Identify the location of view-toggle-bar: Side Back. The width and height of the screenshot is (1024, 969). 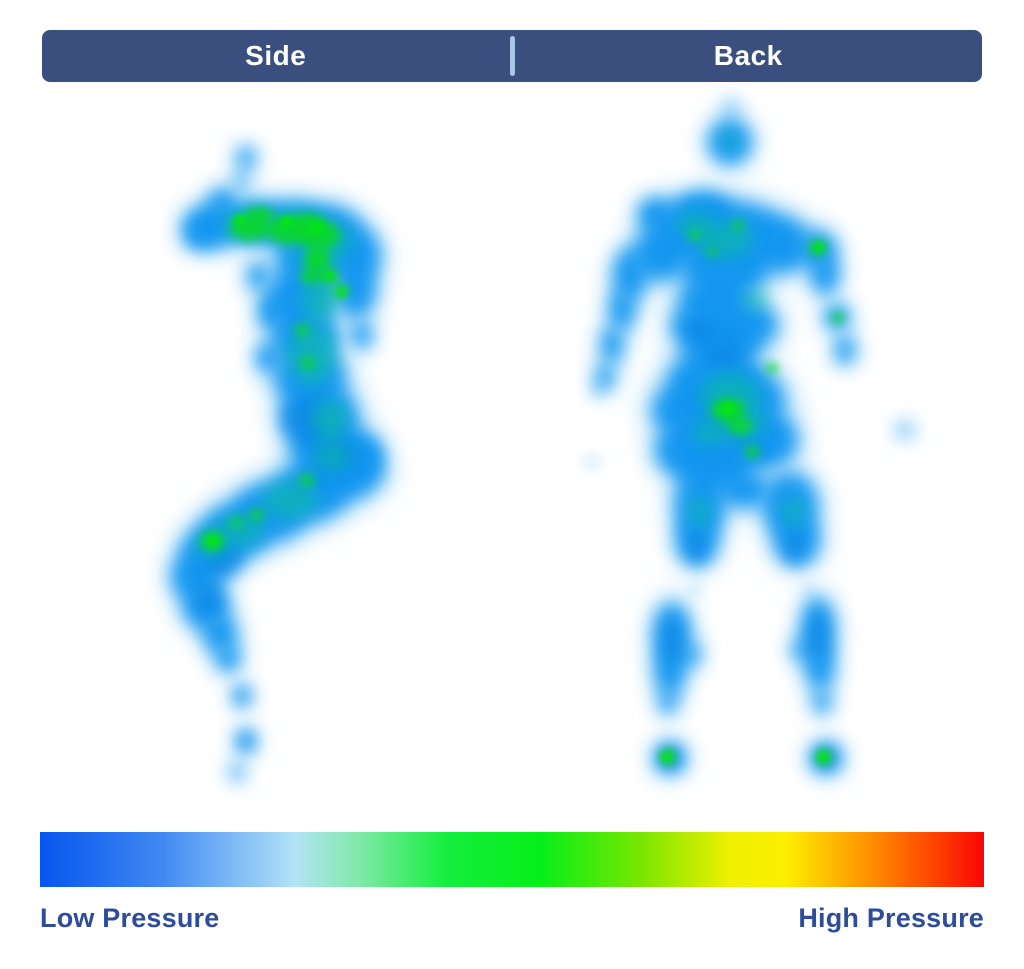
(512, 56).